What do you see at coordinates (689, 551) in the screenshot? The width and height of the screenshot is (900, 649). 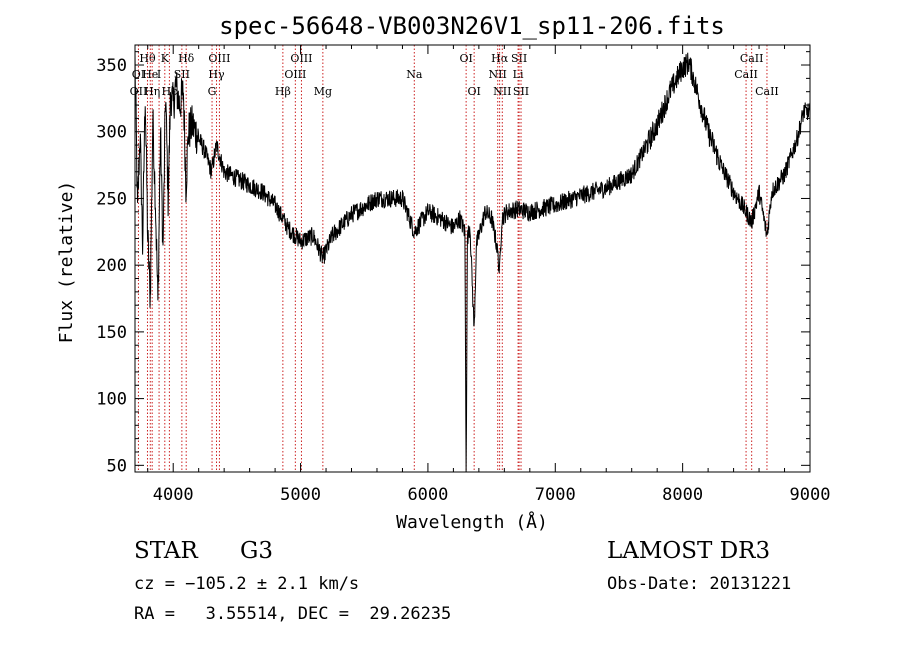 I see `survey-name: LAMOST DR3` at bounding box center [689, 551].